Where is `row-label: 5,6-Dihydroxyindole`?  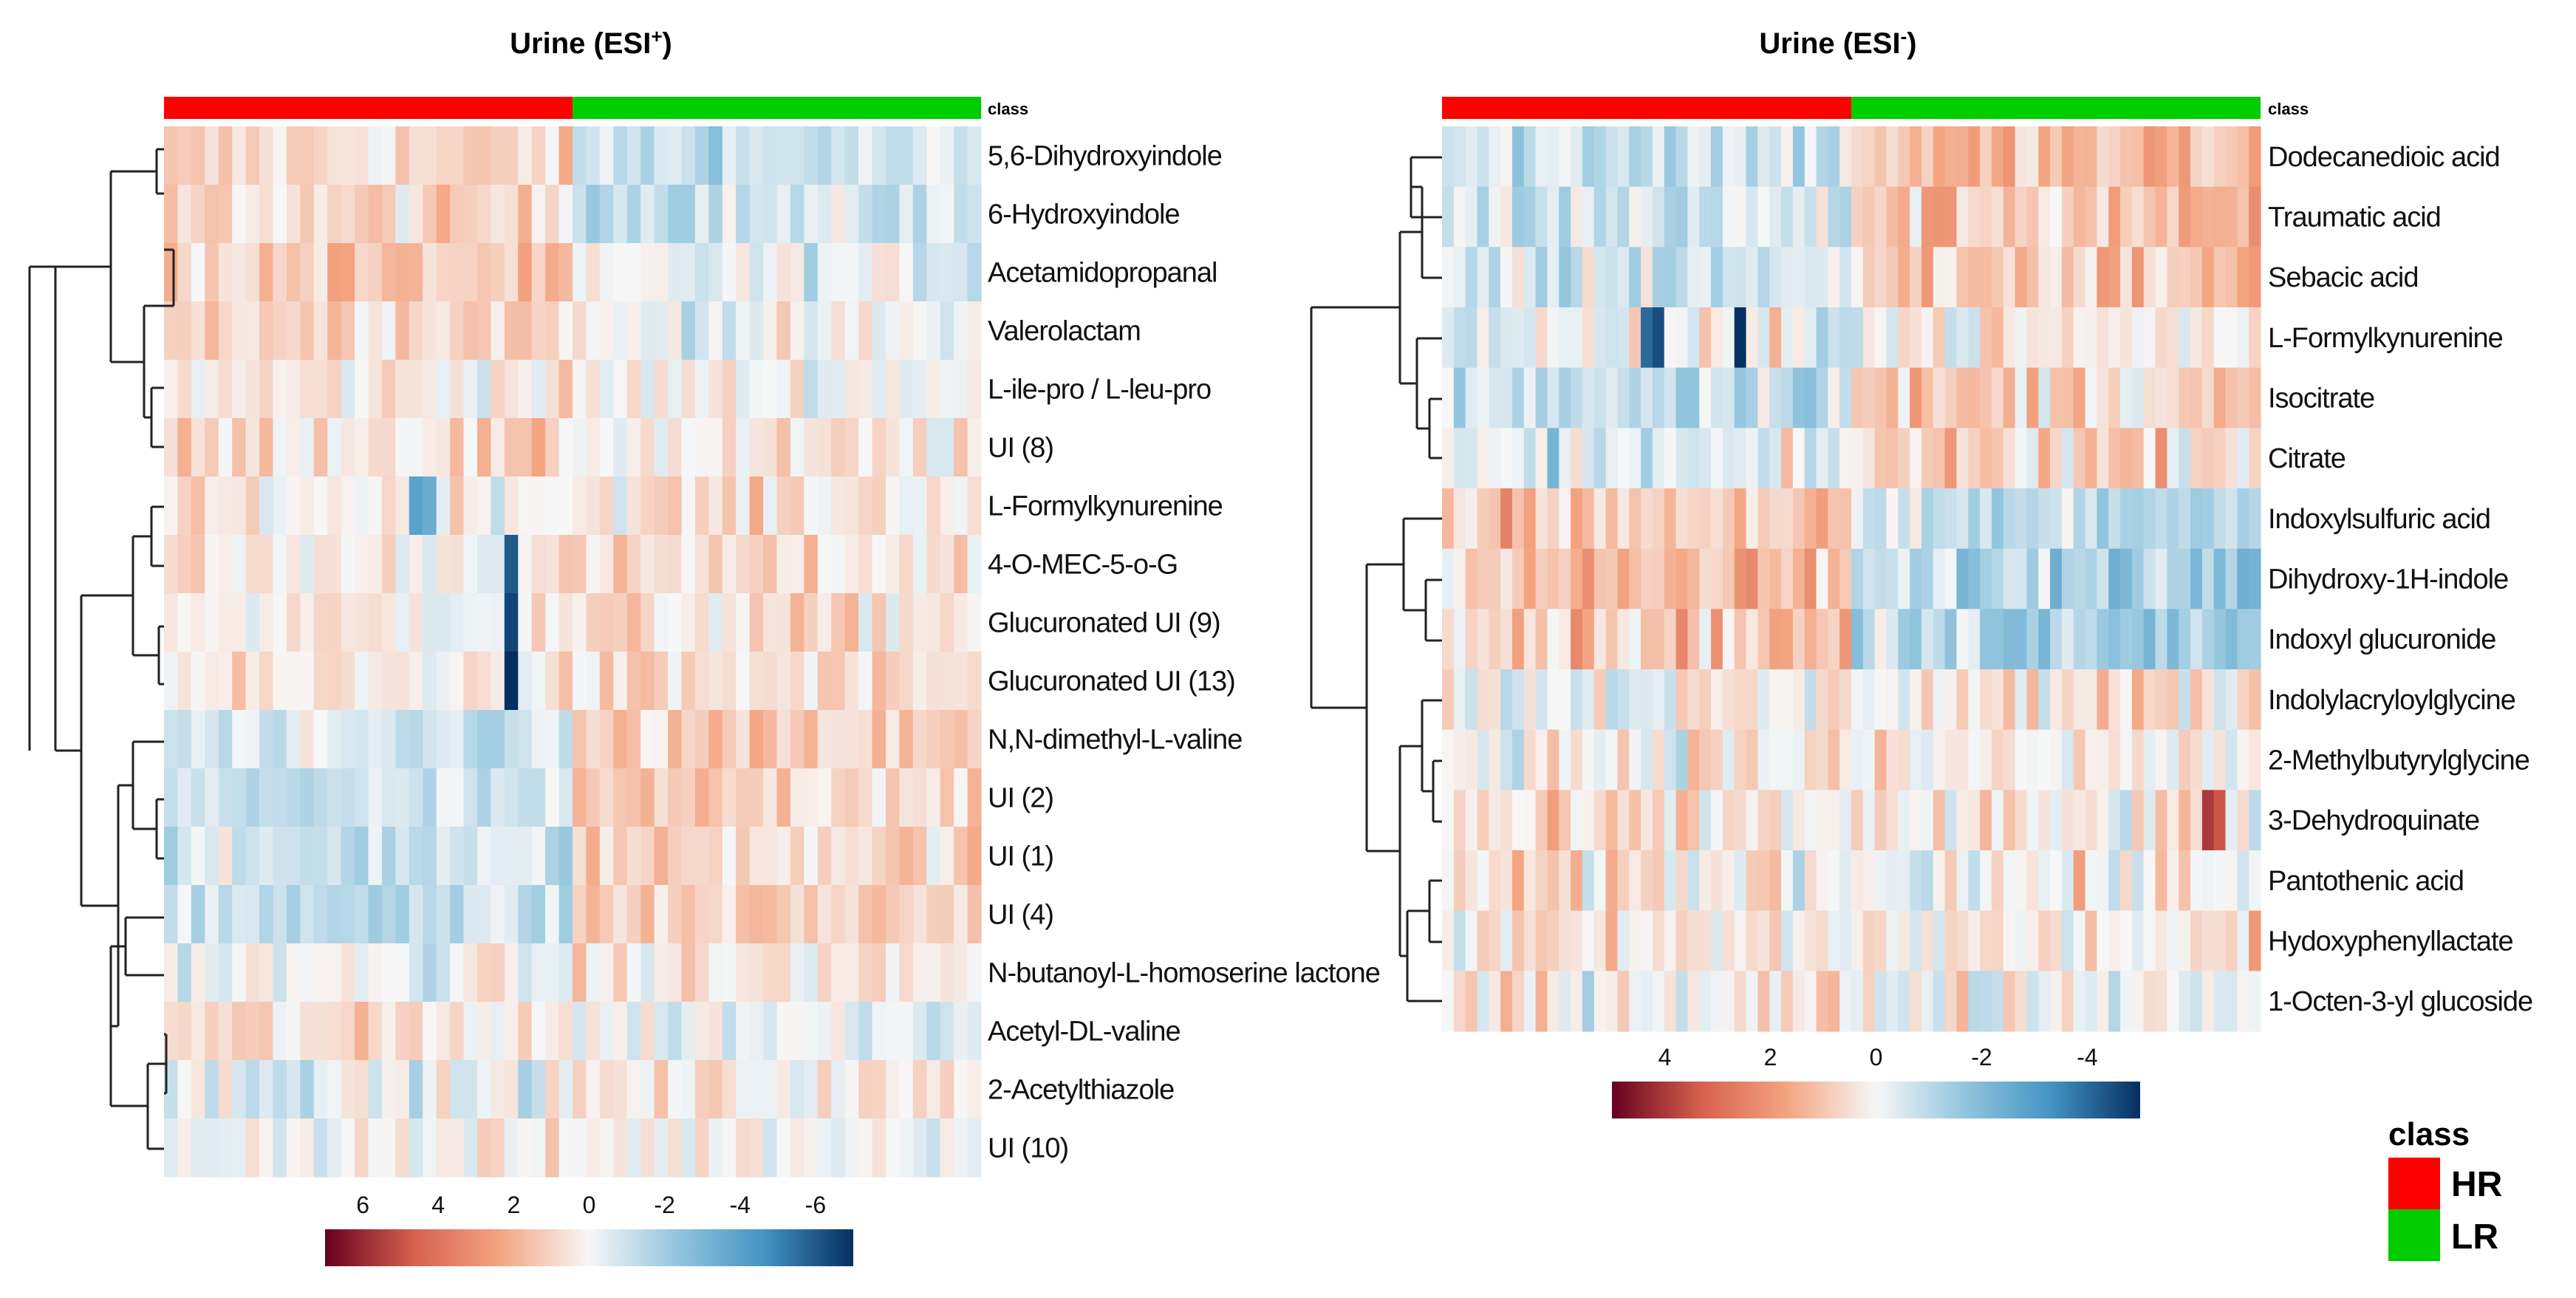 row-label: 5,6-Dihydroxyindole is located at coordinates (1105, 157).